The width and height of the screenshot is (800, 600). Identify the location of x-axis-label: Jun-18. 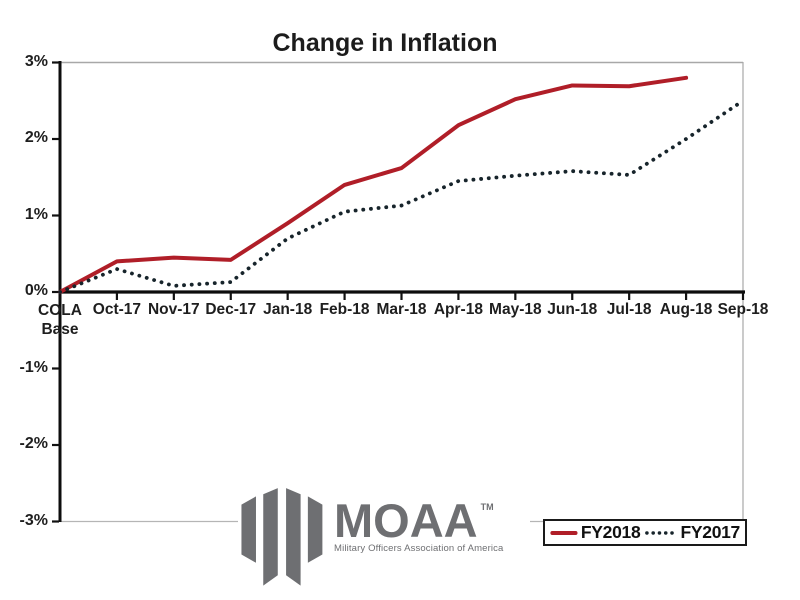
(572, 309).